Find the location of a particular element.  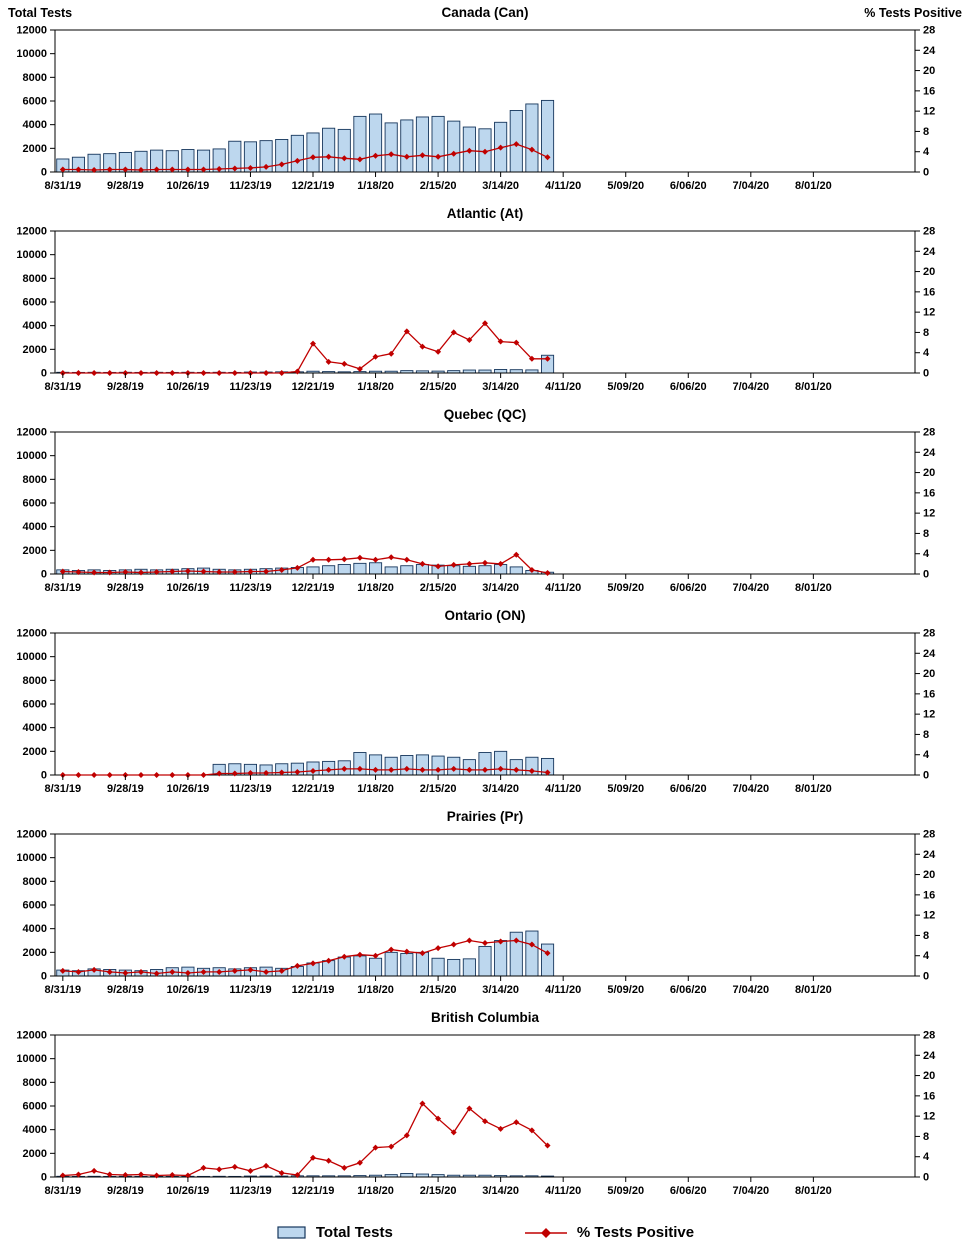

bars is located at coordinates (305, 136).